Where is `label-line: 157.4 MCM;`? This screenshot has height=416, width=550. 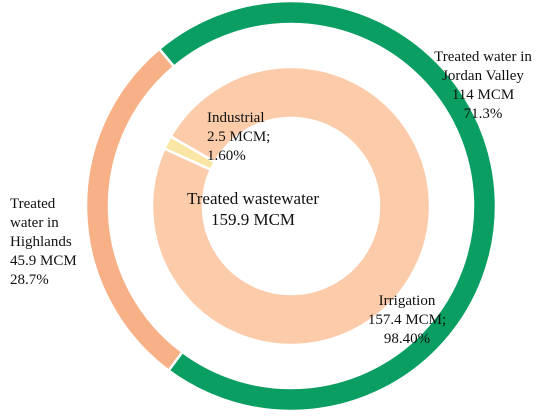 label-line: 157.4 MCM; is located at coordinates (407, 320).